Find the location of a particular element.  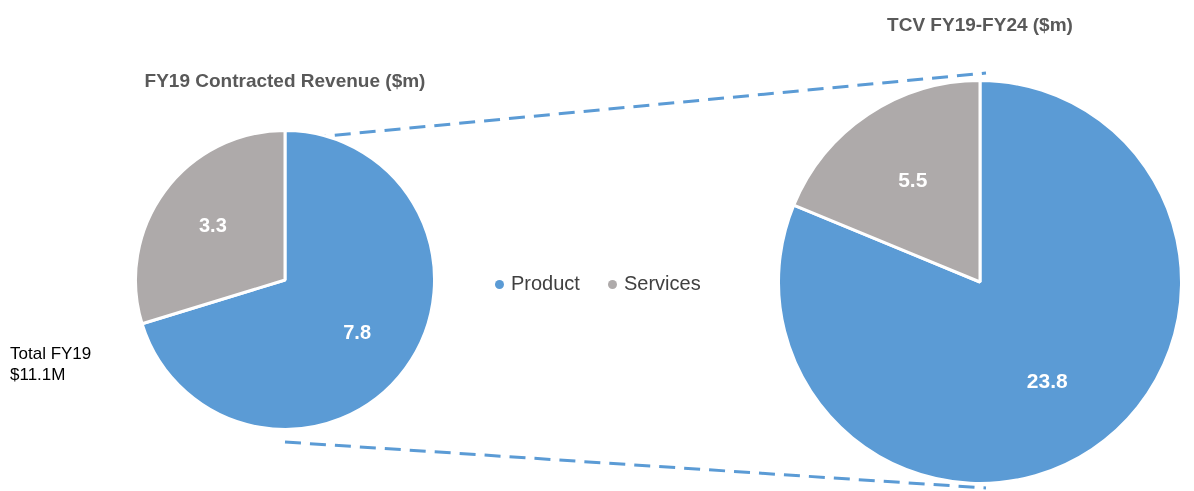

data-label: 3.3 is located at coordinates (212, 225).